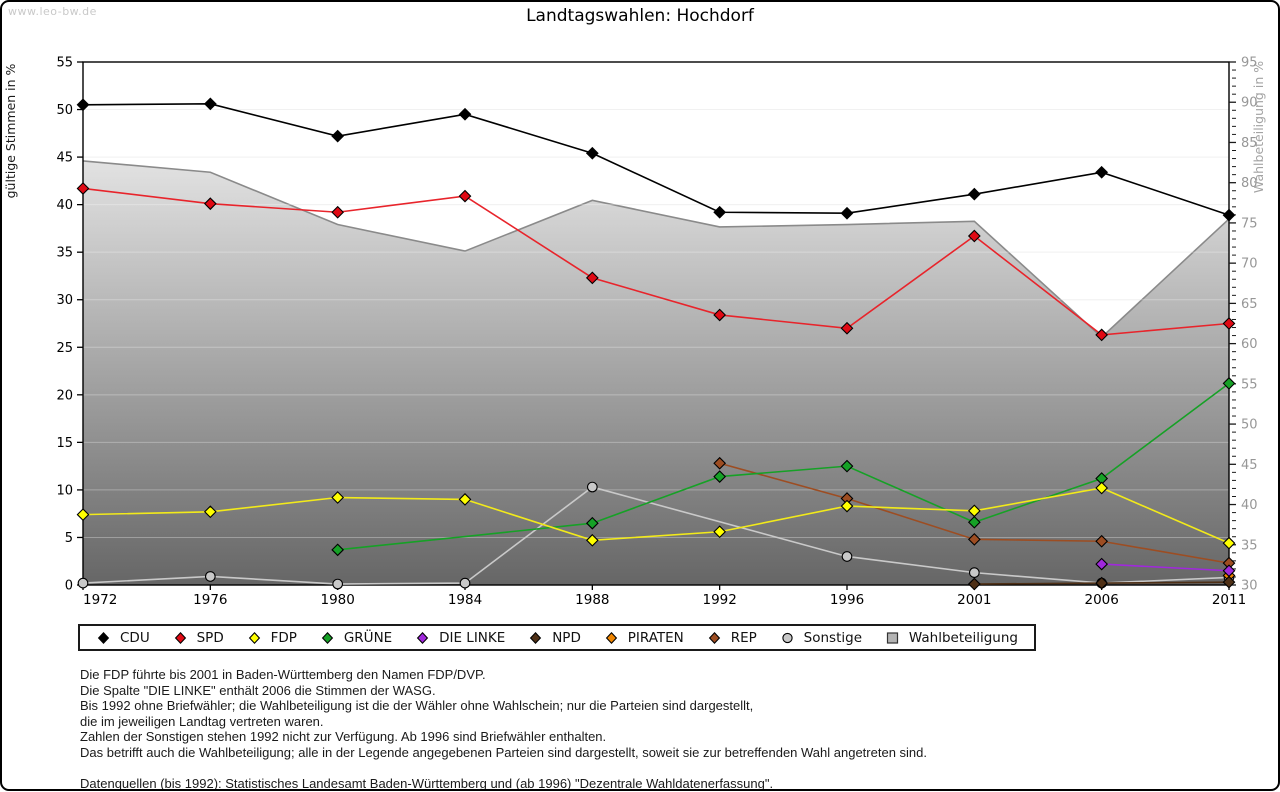  I want to click on legend-label: PIRATEN, so click(655, 637).